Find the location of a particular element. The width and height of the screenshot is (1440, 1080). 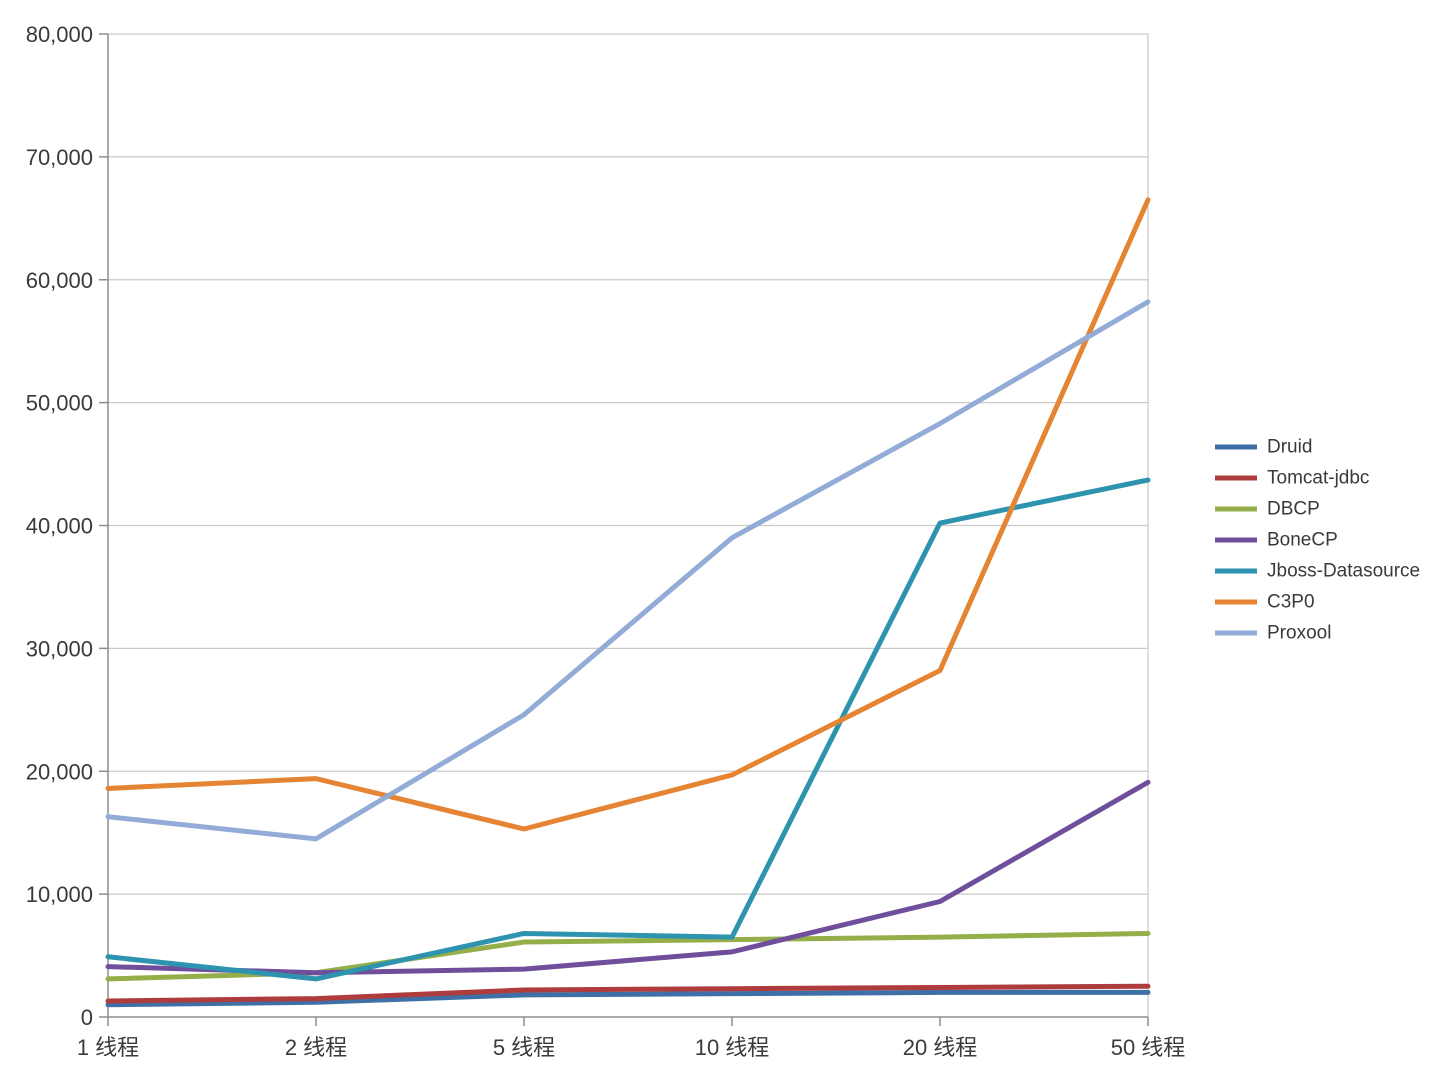

legend-item-c3p0: C3P0 is located at coordinates (1317, 602).